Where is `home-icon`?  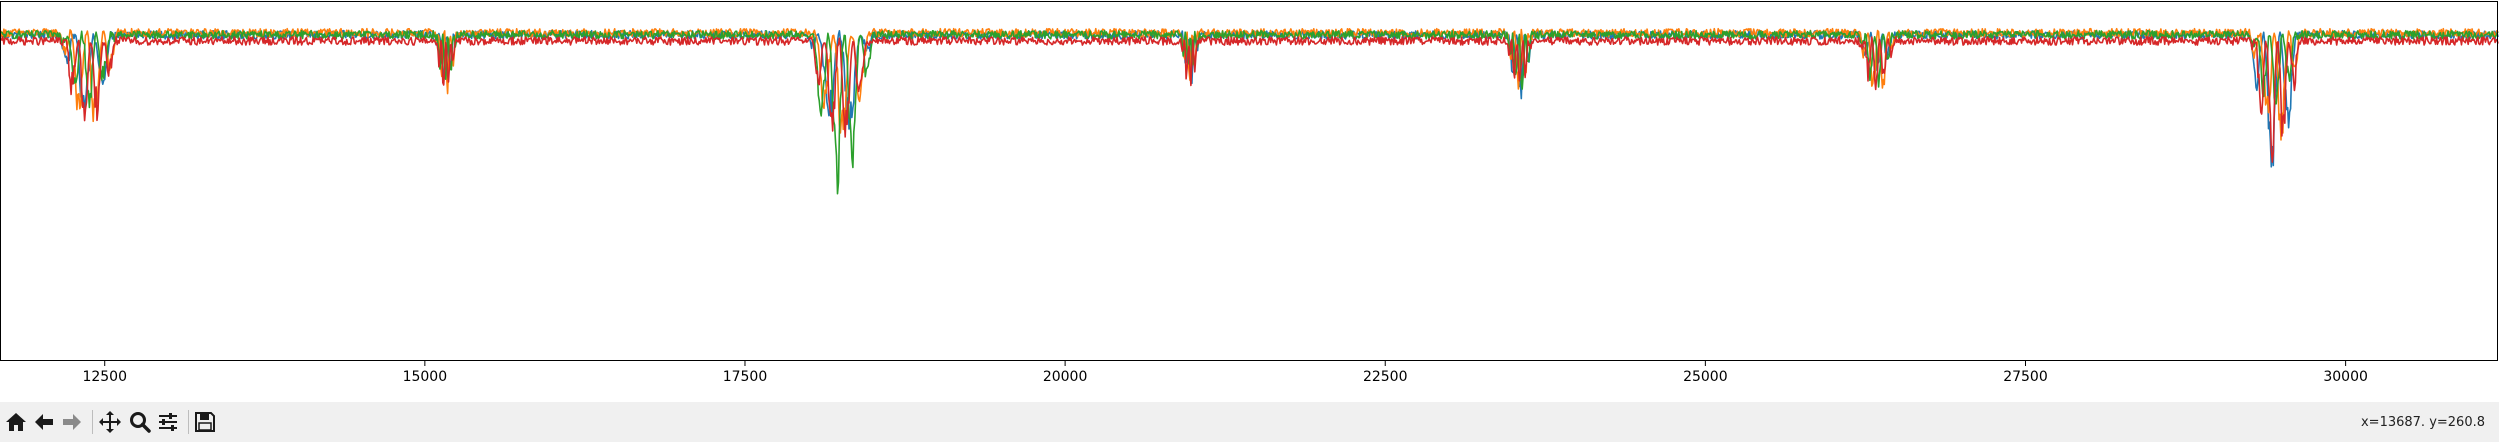 home-icon is located at coordinates (16, 422).